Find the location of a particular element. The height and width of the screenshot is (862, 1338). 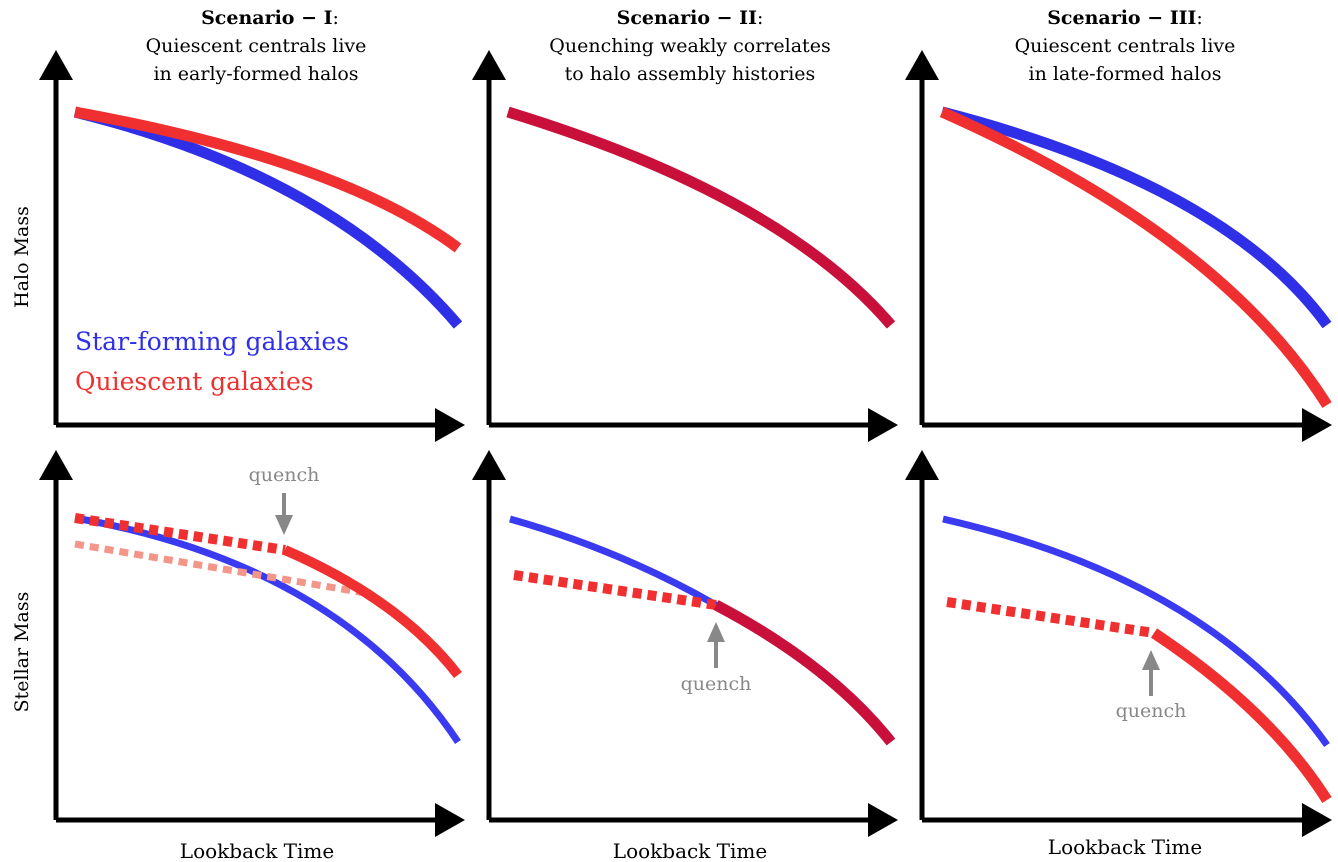

column-1-title-line: Scenario − I: is located at coordinates (270, 18).